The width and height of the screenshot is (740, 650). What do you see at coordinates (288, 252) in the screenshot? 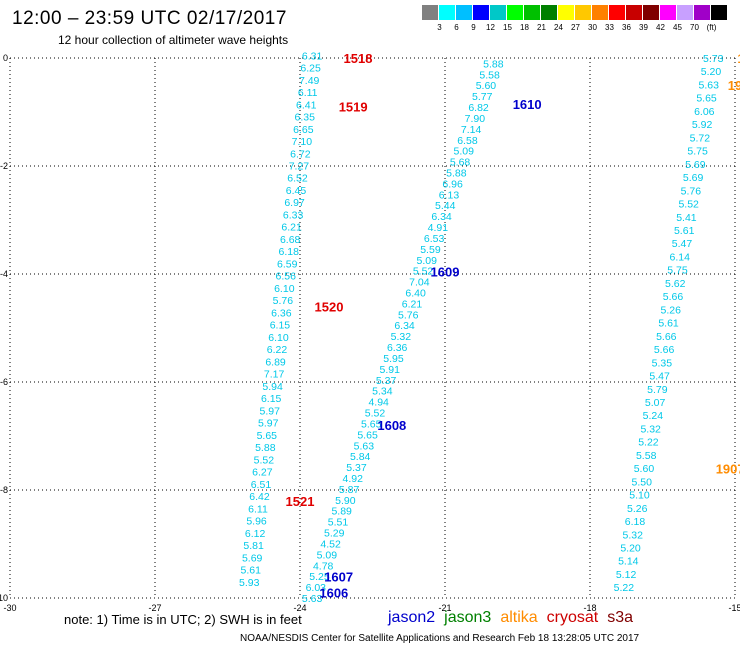
I see `wave-height-value: 6.18` at bounding box center [288, 252].